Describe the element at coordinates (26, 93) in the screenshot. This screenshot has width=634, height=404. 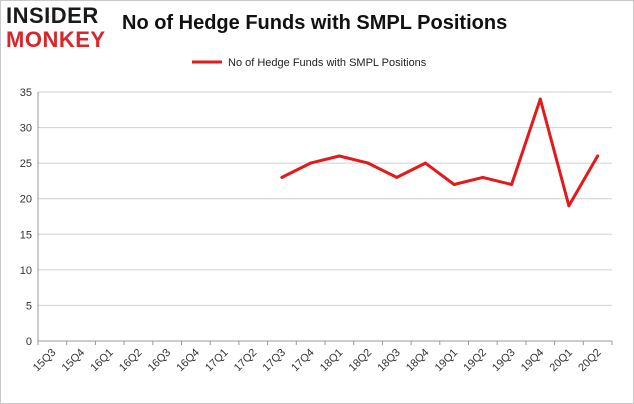
I see `y-tick-label: 35` at that location.